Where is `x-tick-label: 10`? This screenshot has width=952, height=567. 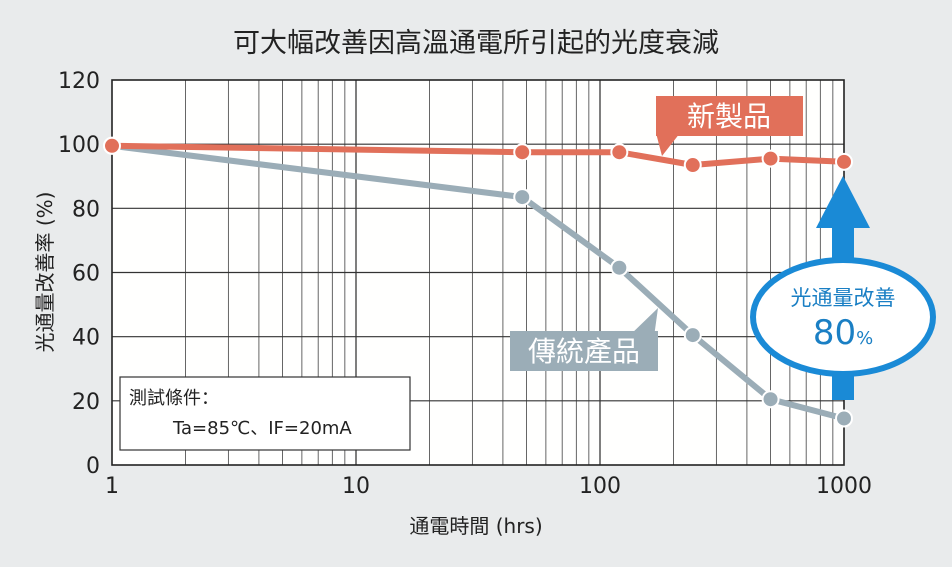 x-tick-label: 10 is located at coordinates (356, 486).